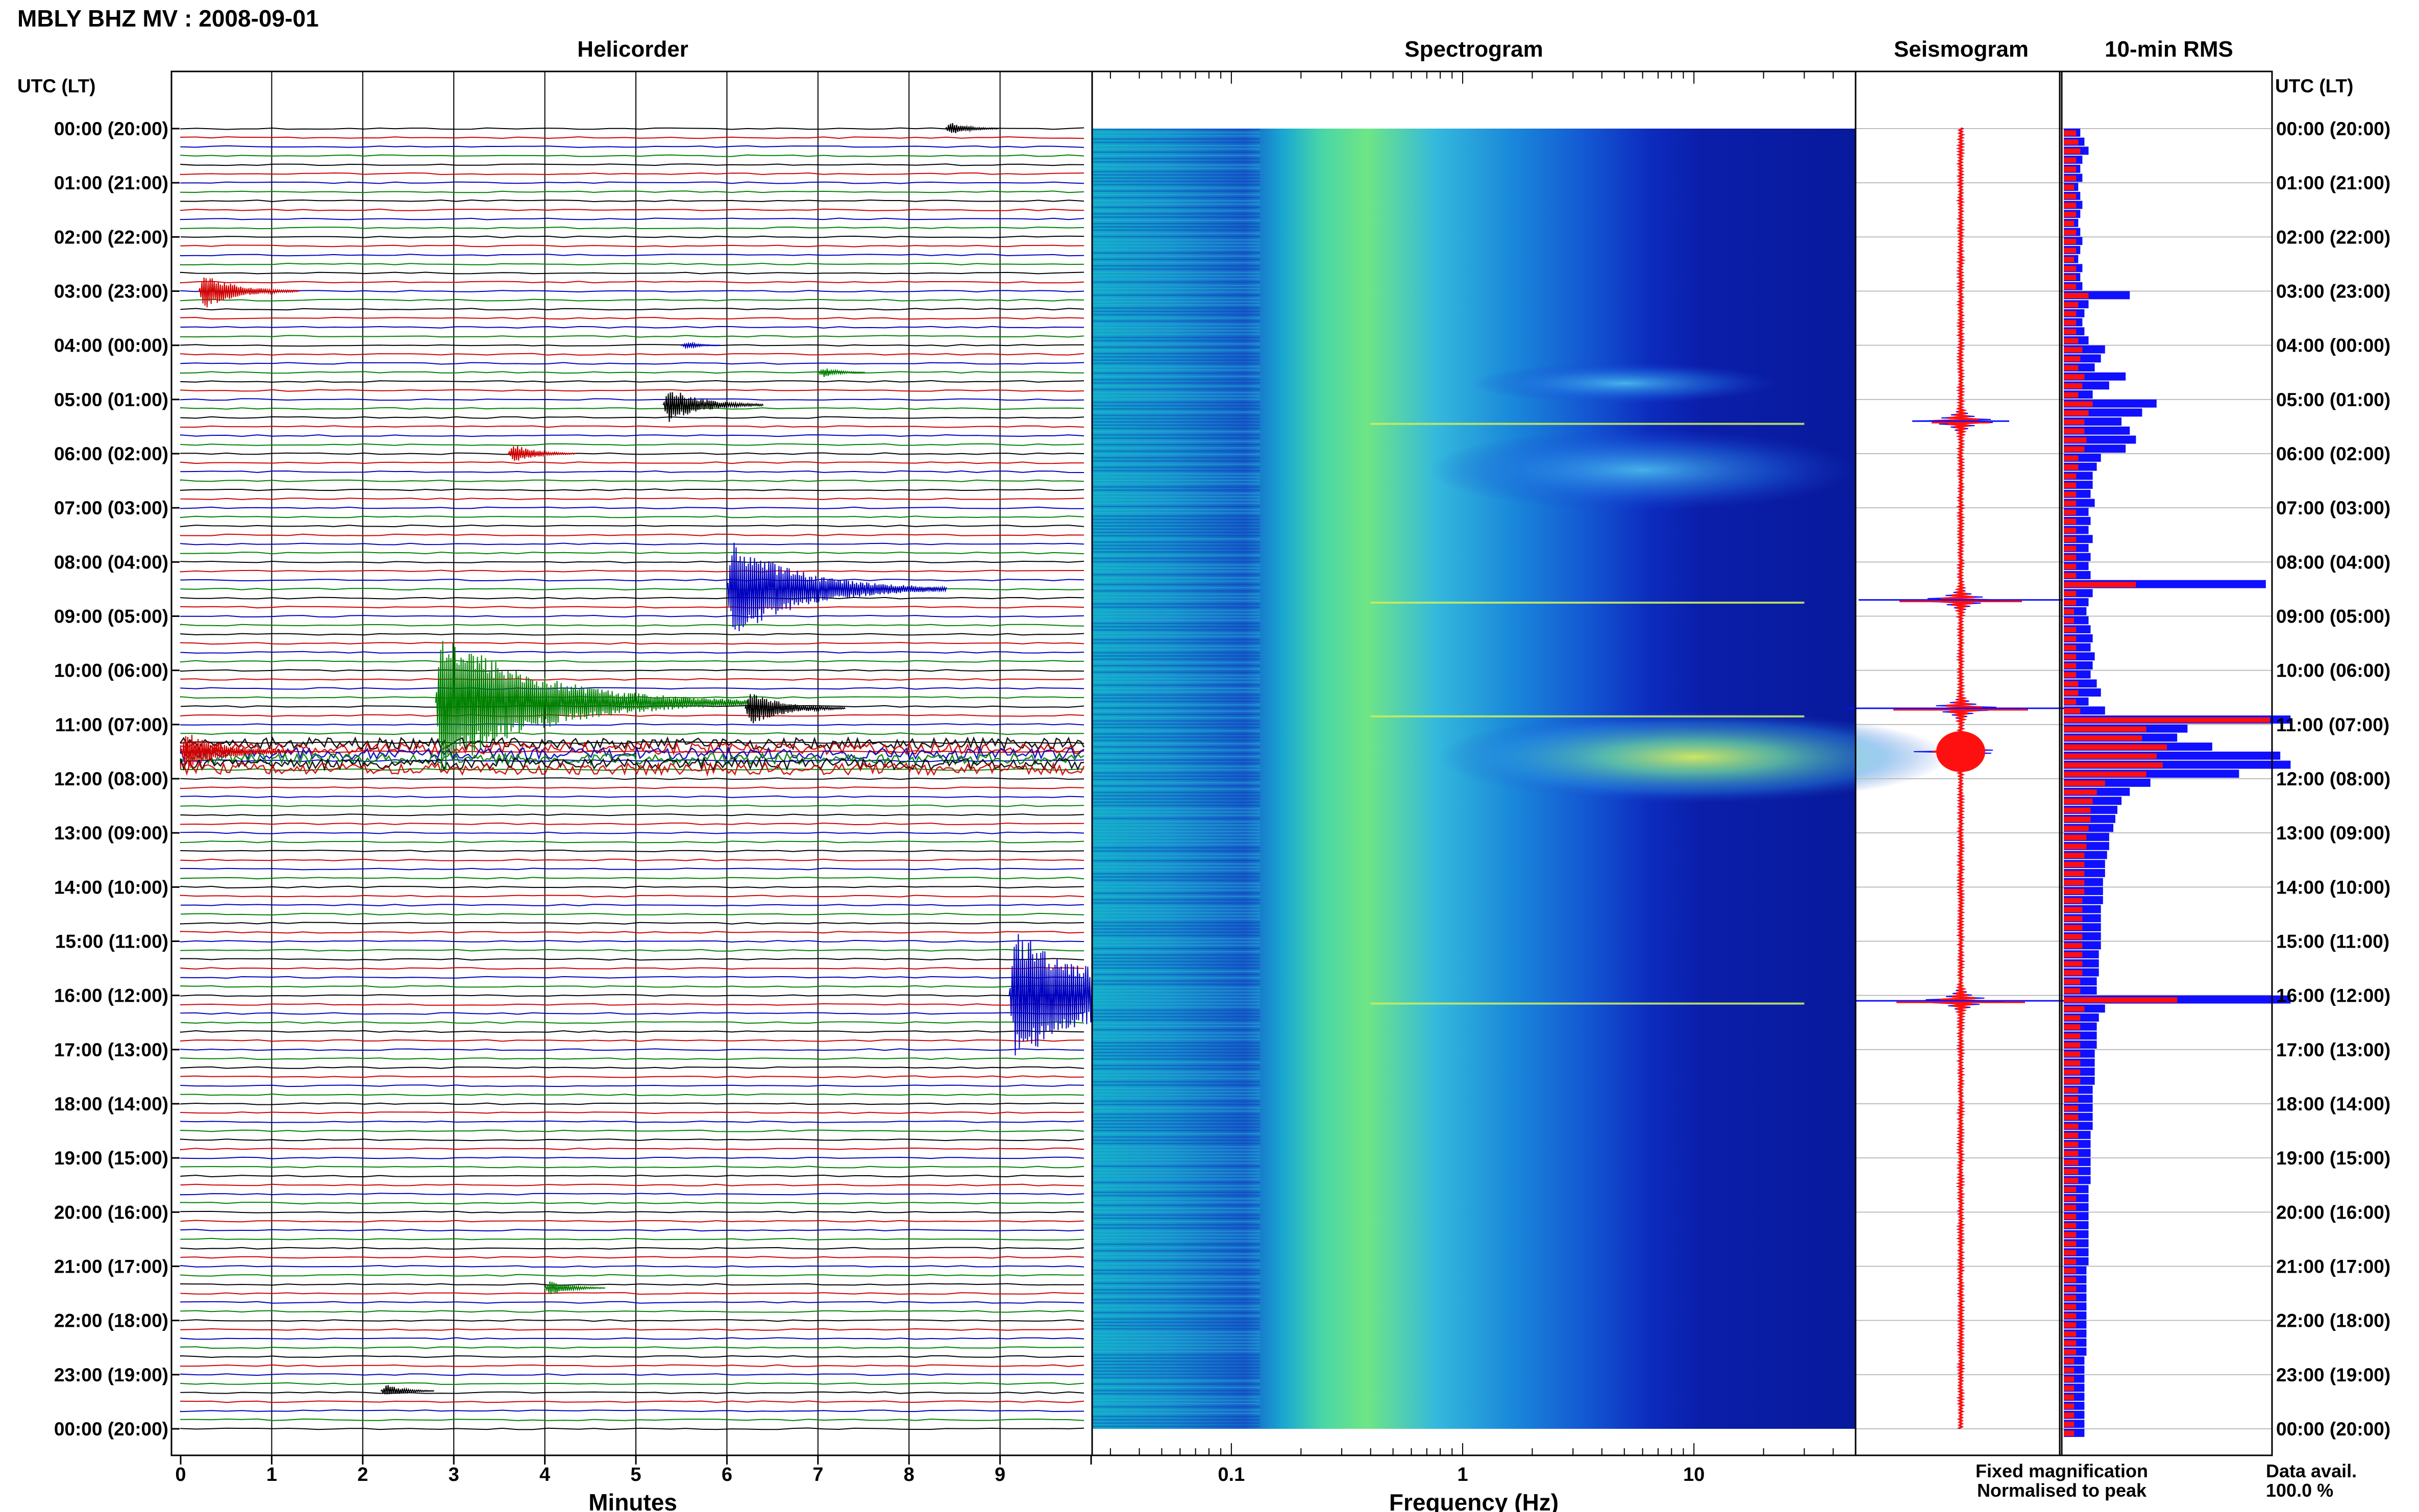  Describe the element at coordinates (111, 562) in the screenshot. I see `time-tick-label-left: 08:00 (04:00)` at that location.